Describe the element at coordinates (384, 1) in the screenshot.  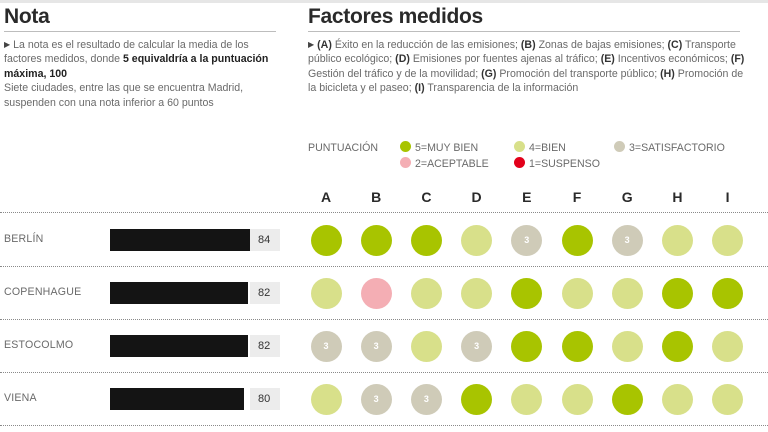
I see `top-rule` at that location.